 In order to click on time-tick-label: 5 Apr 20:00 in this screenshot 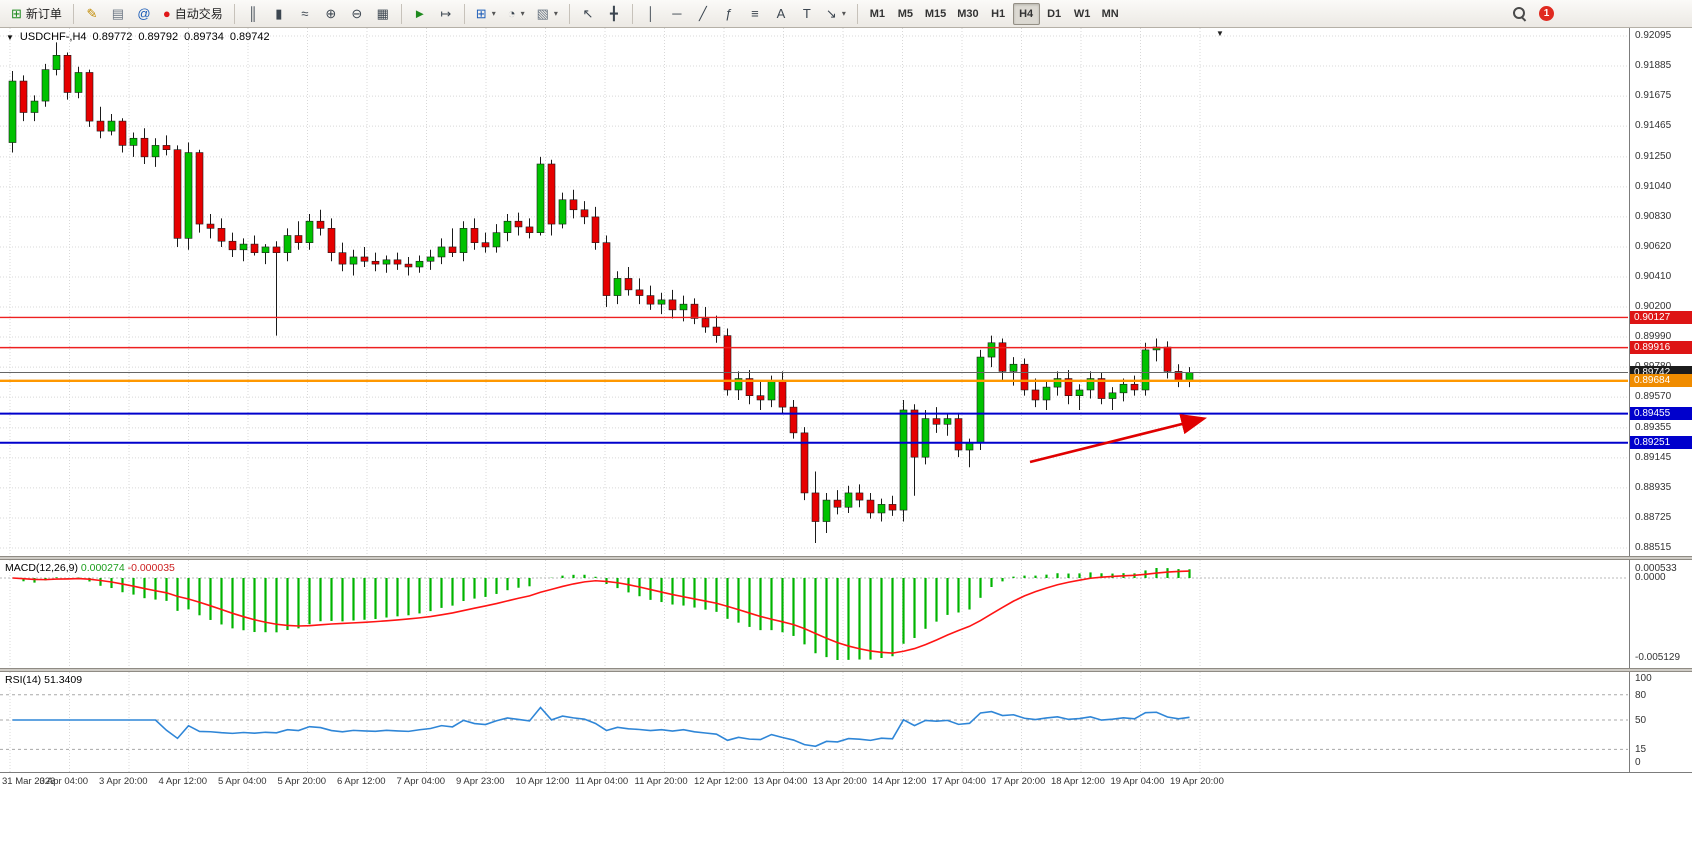, I will do `click(302, 781)`.